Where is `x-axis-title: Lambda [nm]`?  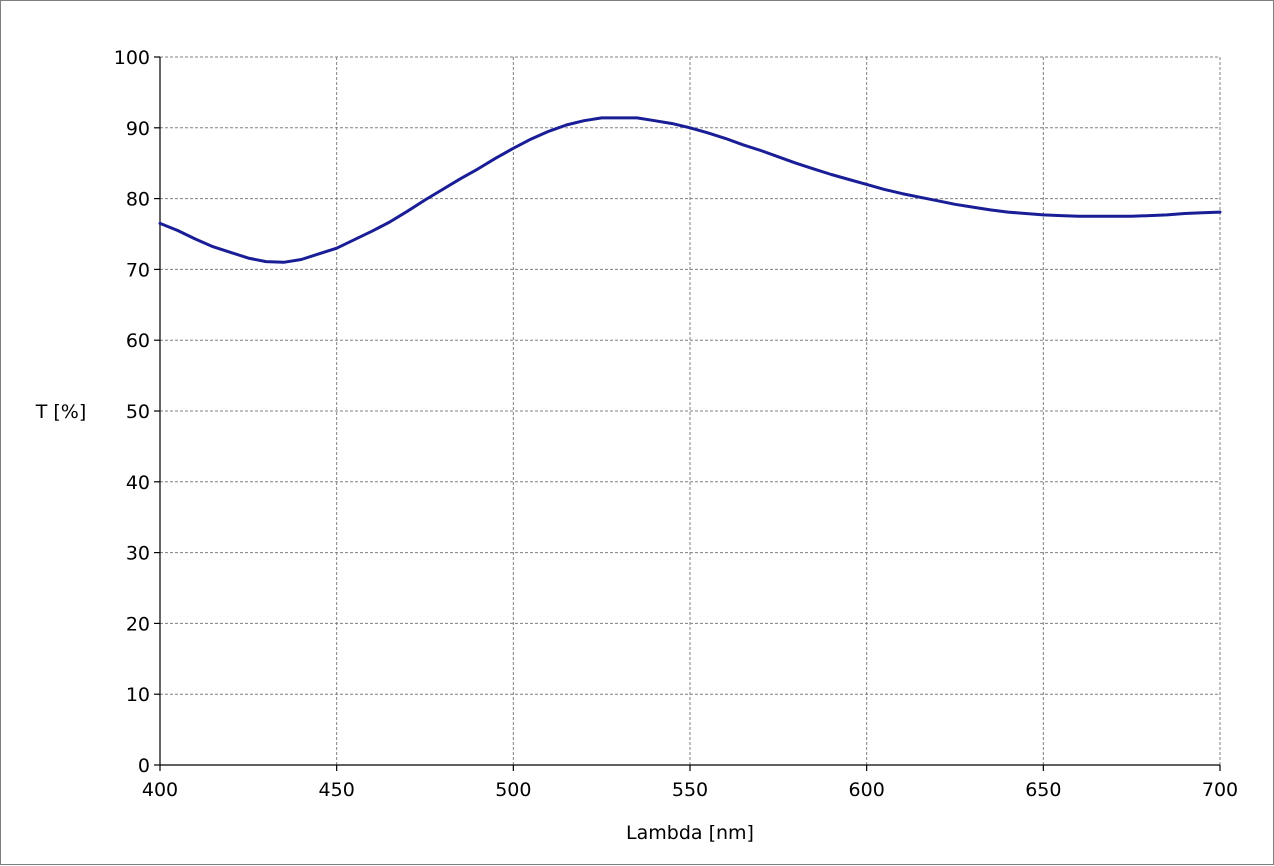 x-axis-title: Lambda [nm] is located at coordinates (690, 833).